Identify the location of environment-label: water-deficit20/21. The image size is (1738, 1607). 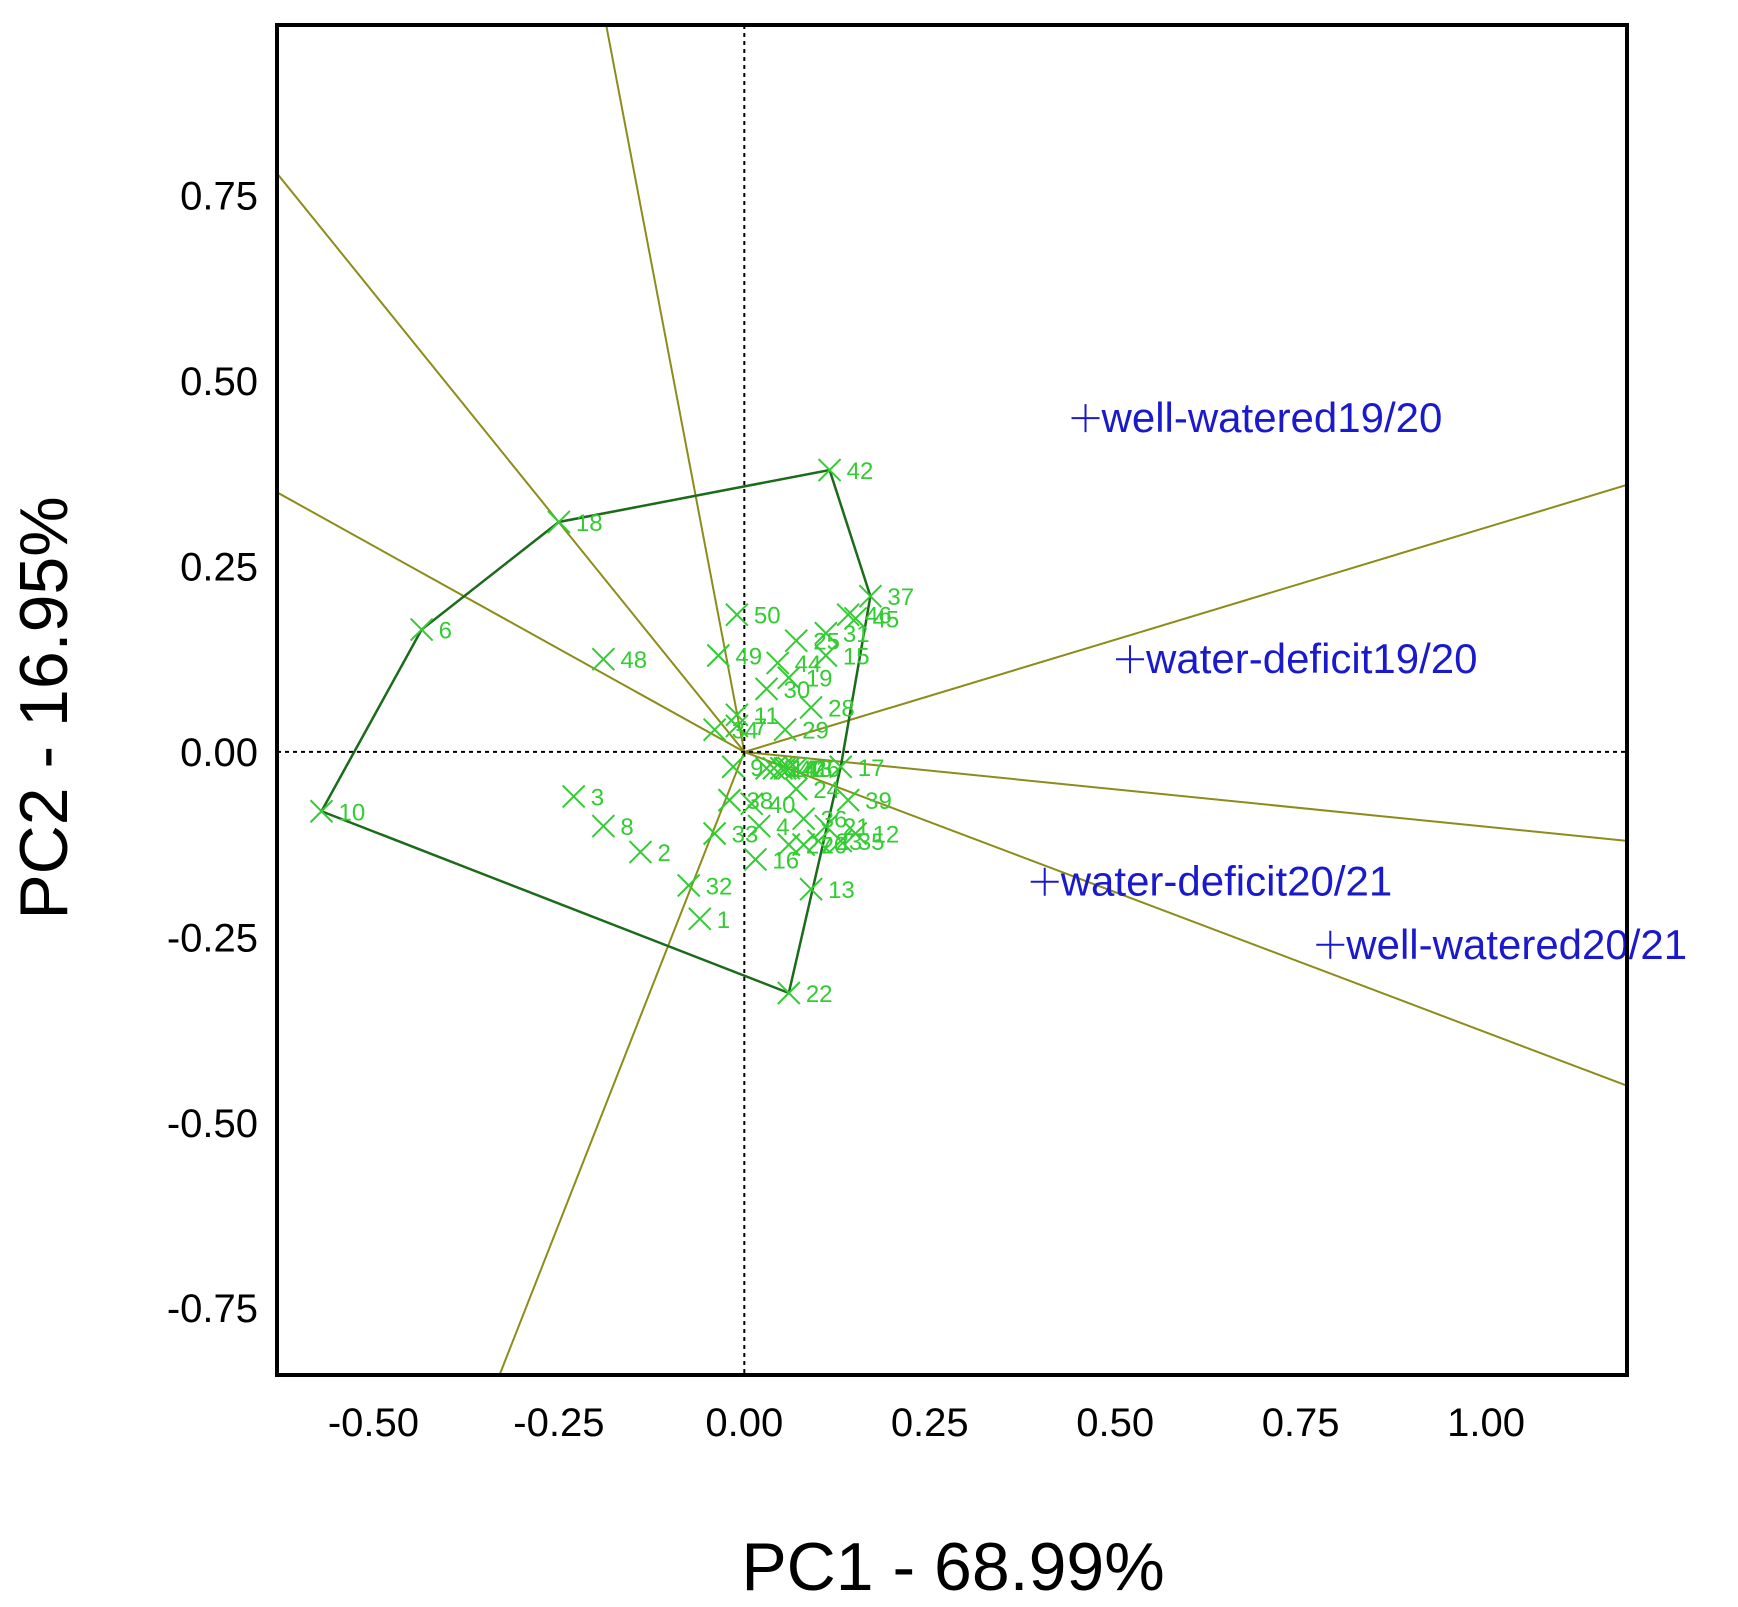
(1226, 881).